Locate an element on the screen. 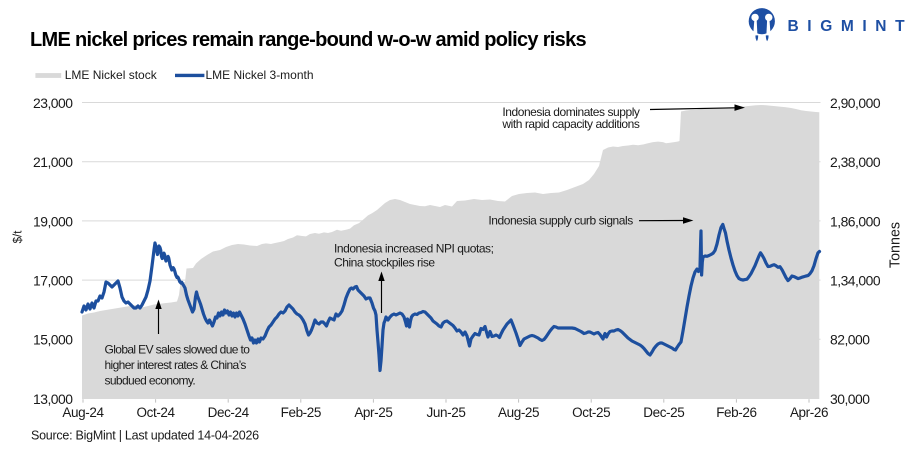  svg-text: 1,34,000 is located at coordinates (855, 281).